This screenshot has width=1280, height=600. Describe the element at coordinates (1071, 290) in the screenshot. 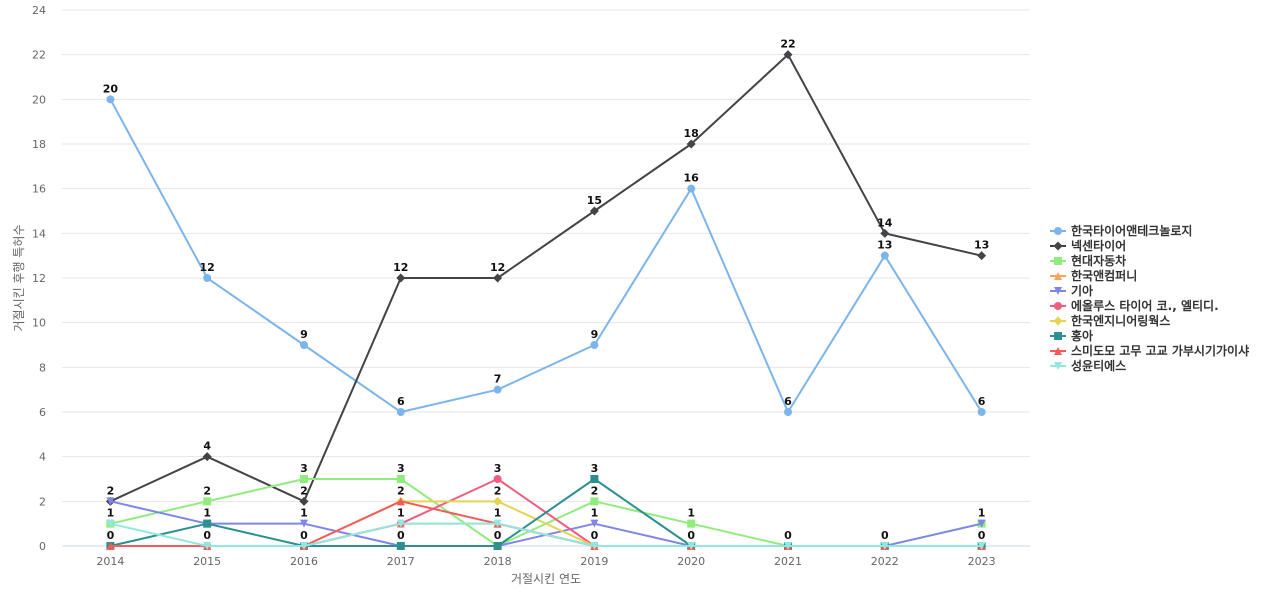

I see `legend-item: 기아` at that location.